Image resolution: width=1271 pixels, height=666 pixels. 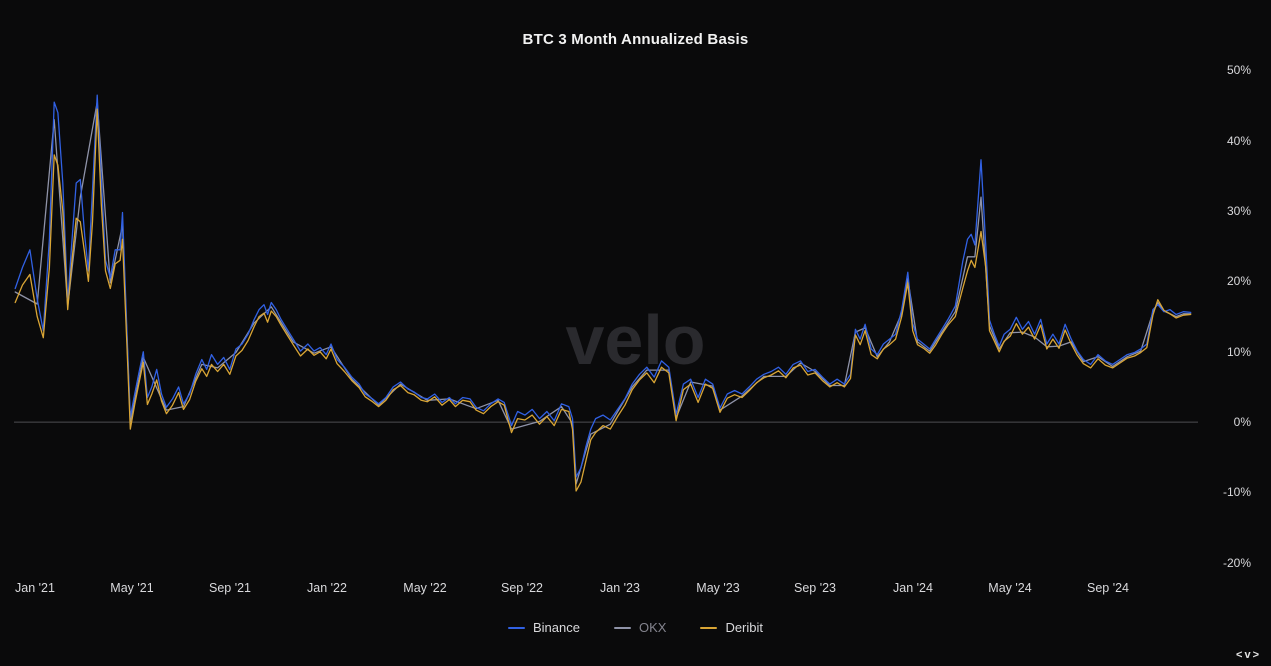 I want to click on y-axis-tick-label: 20%, so click(x=1238, y=281).